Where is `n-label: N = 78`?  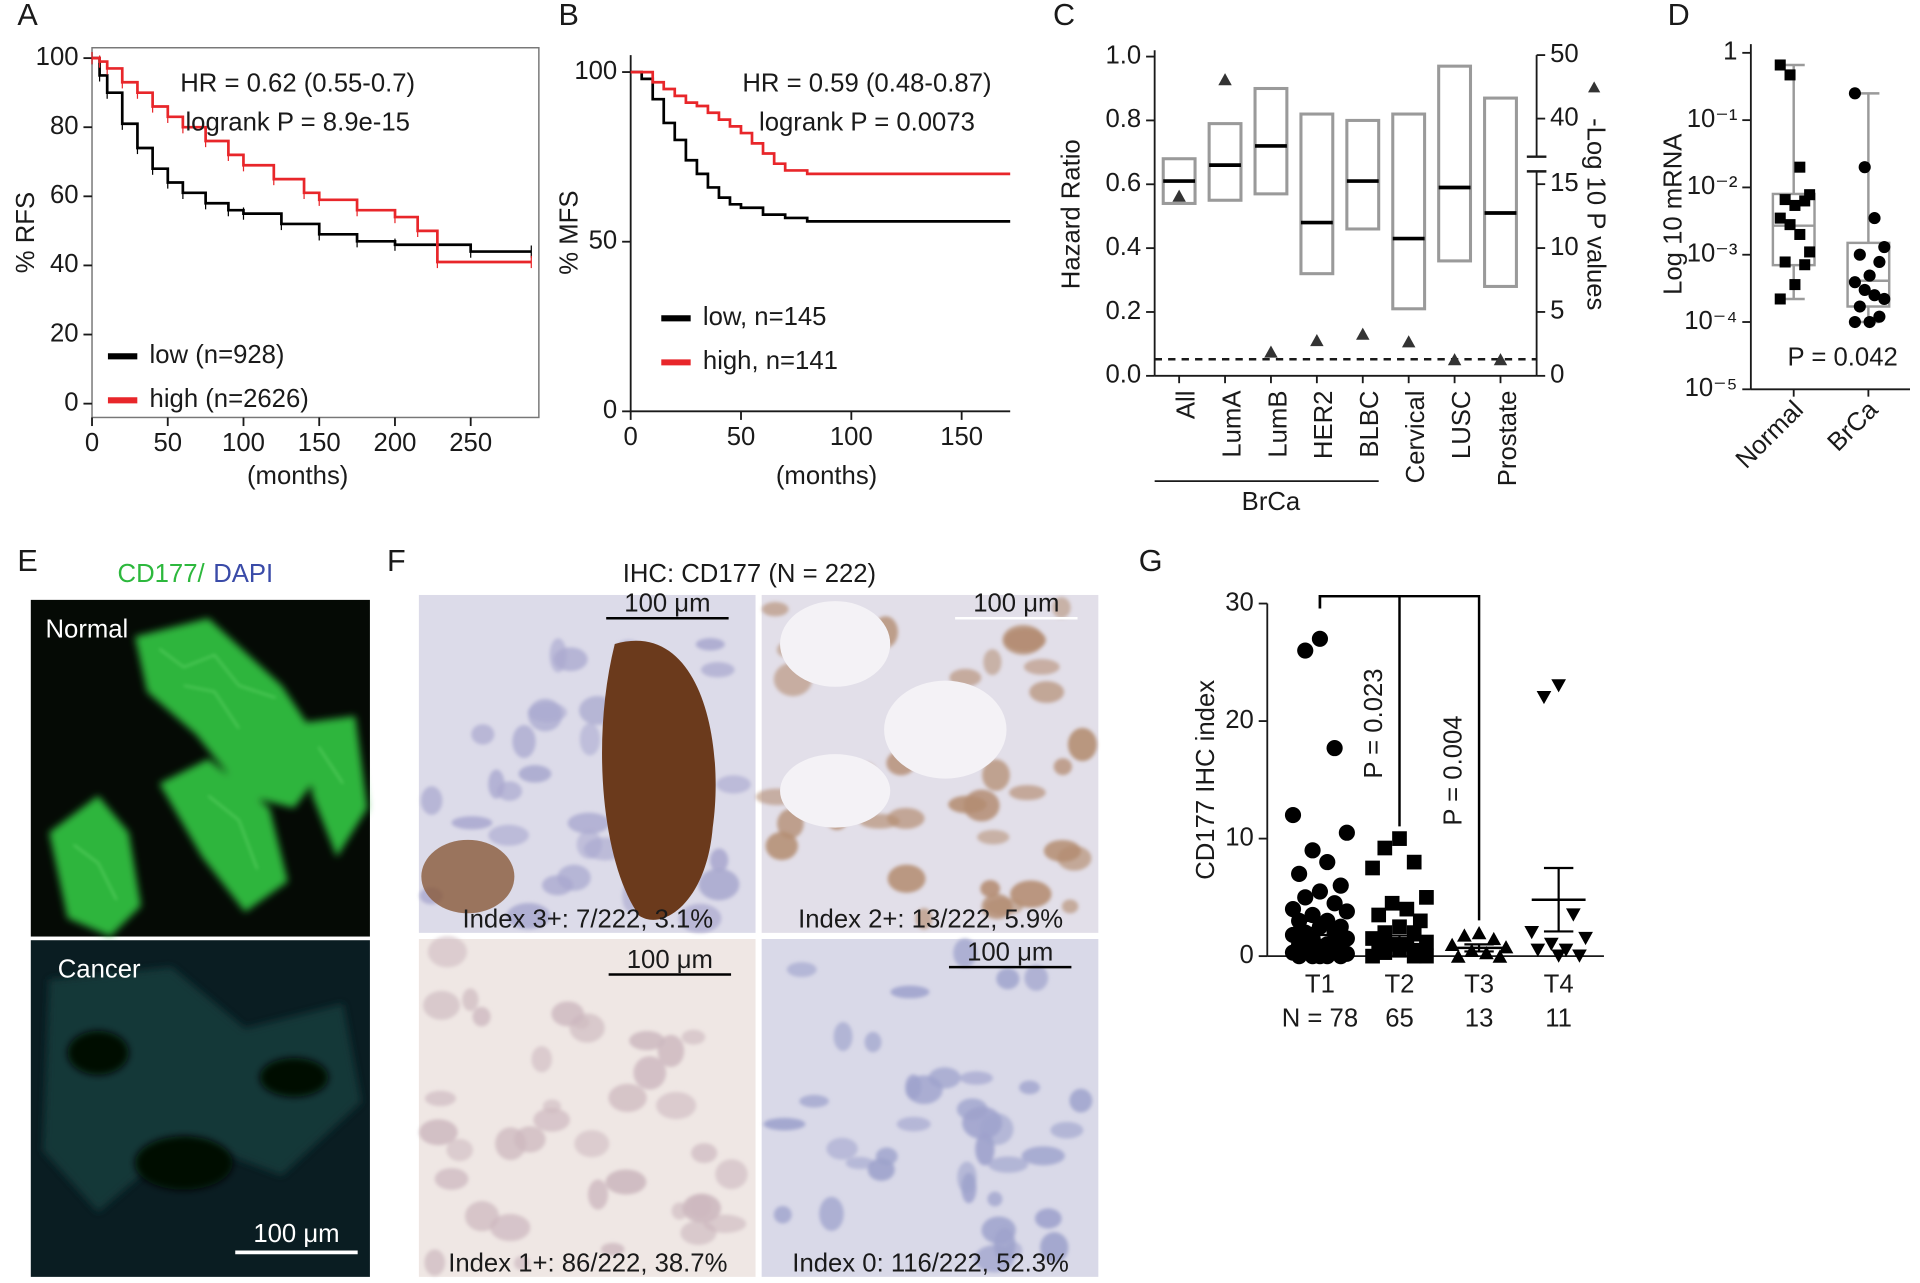 n-label: N = 78 is located at coordinates (1320, 1019).